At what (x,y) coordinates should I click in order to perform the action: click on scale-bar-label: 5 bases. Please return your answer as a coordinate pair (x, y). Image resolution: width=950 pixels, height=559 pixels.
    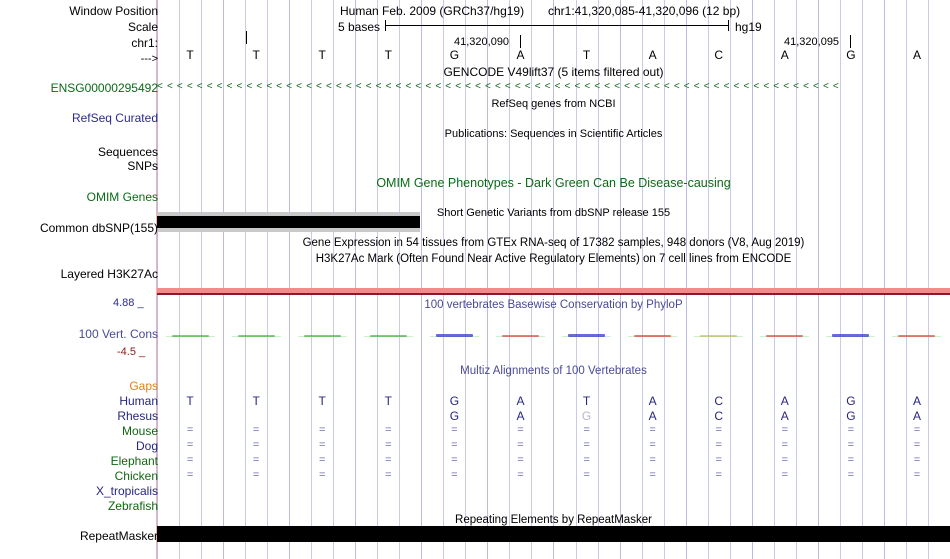
    Looking at the image, I should click on (359, 27).